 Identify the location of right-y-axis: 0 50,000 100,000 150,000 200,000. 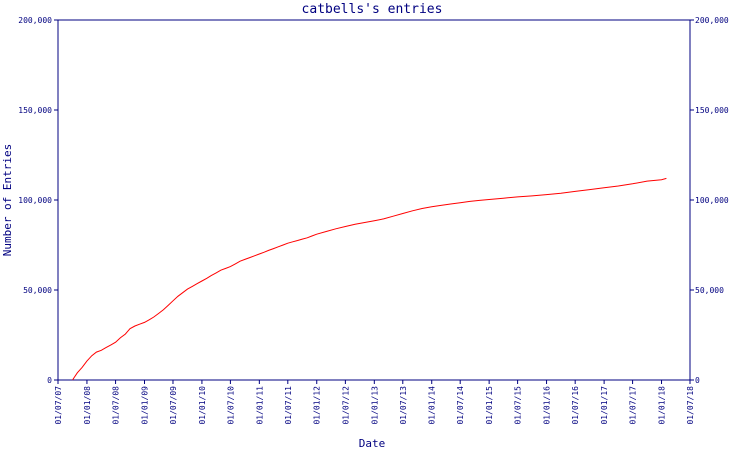
(709, 200).